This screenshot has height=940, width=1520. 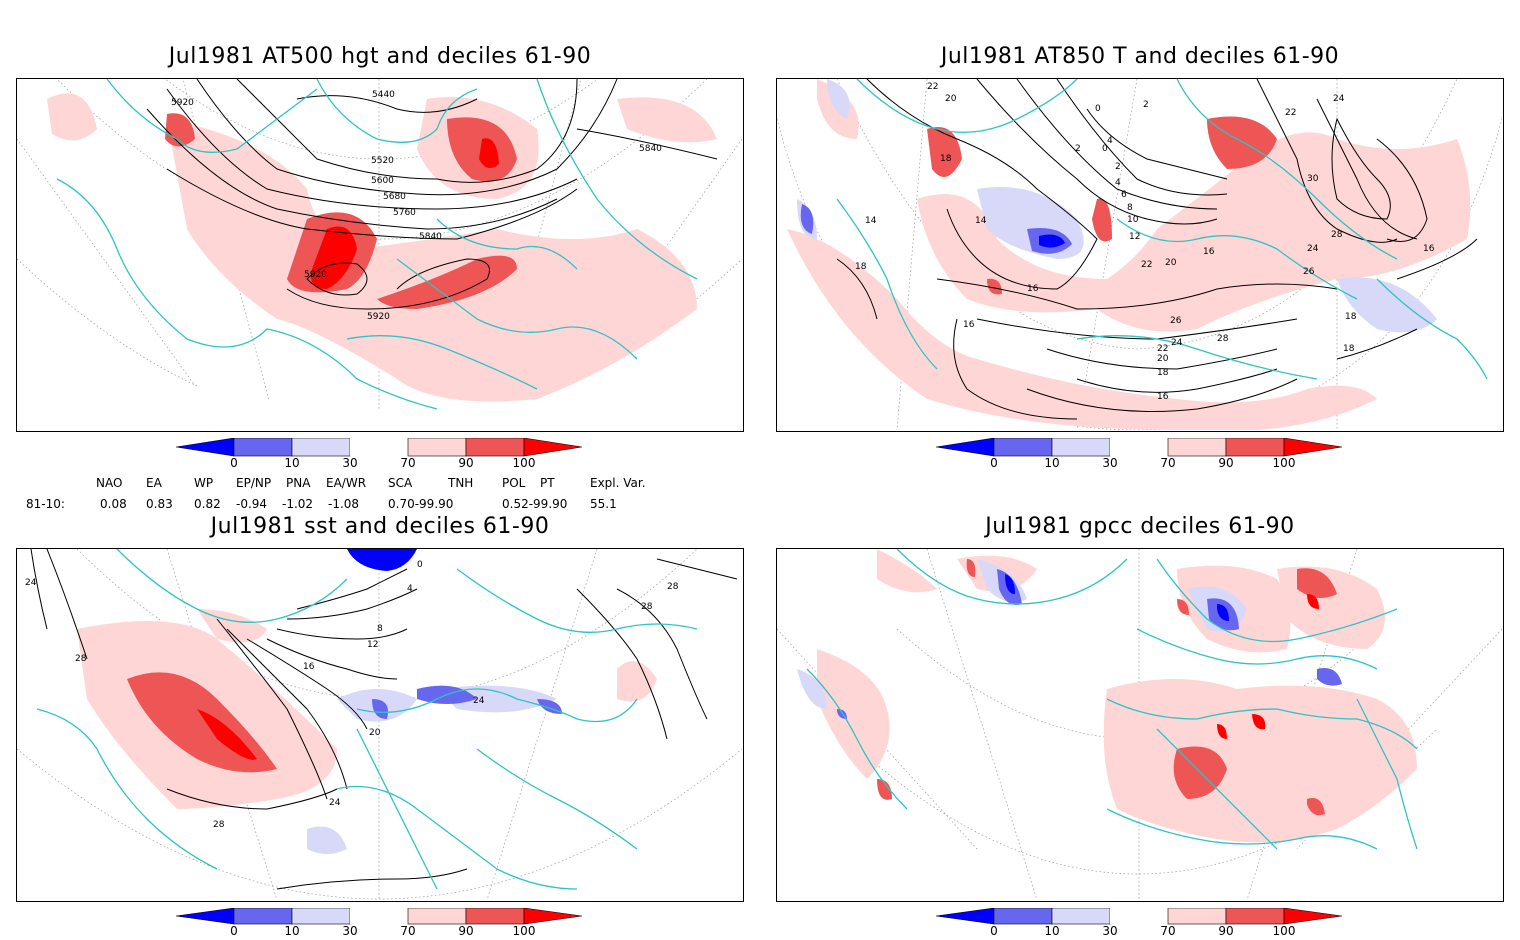 What do you see at coordinates (159, 504) in the screenshot?
I see `index-value-ea: 0.83` at bounding box center [159, 504].